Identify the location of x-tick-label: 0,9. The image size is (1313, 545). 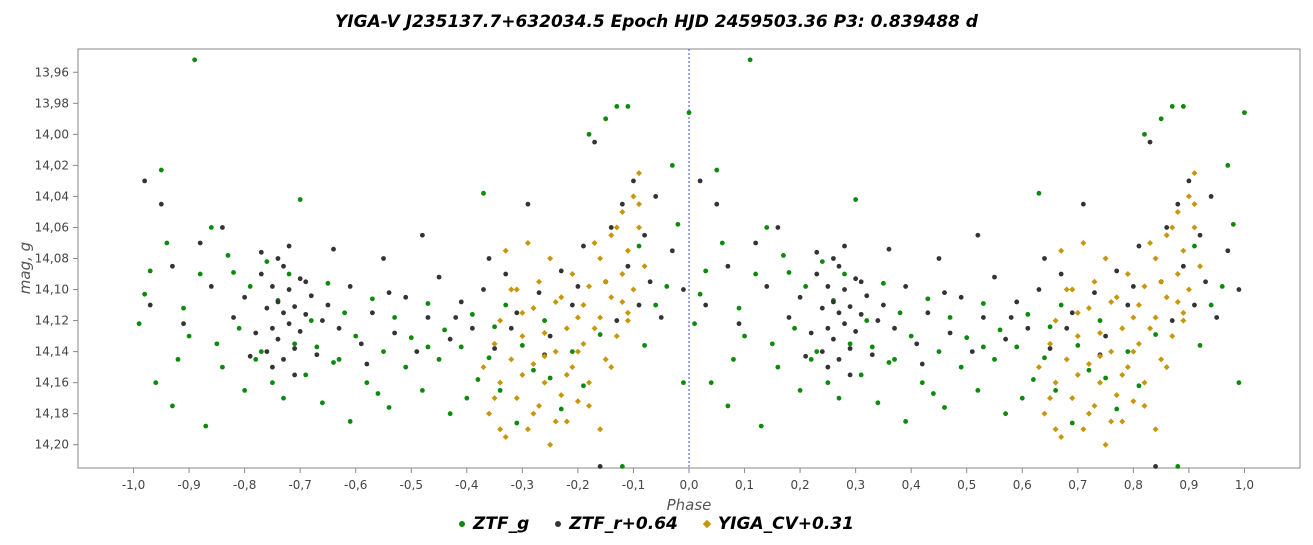
(1188, 485).